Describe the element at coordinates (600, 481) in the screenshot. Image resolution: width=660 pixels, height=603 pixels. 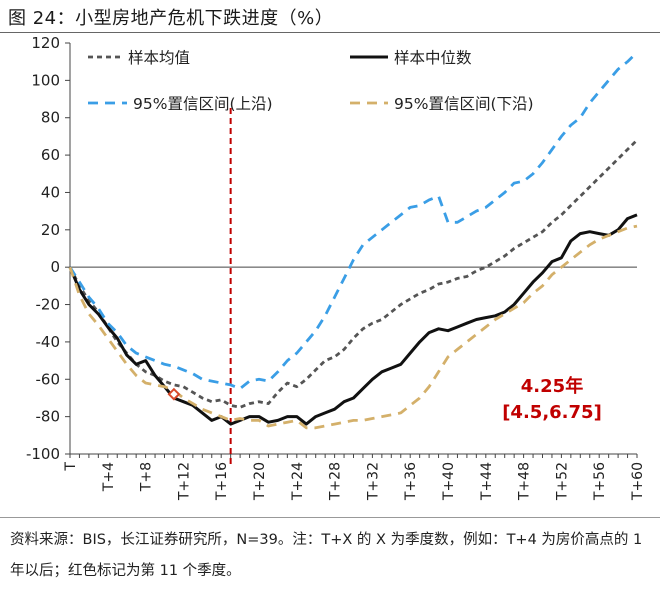
I see `x-tick-label: T+56` at that location.